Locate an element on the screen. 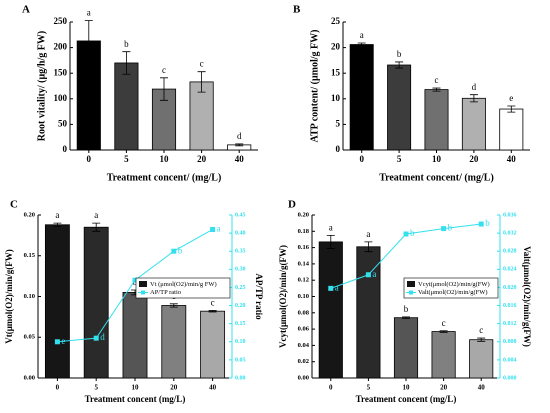 Image resolution: width=550 pixels, height=413 pixels. bar-letter: e is located at coordinates (511, 98).